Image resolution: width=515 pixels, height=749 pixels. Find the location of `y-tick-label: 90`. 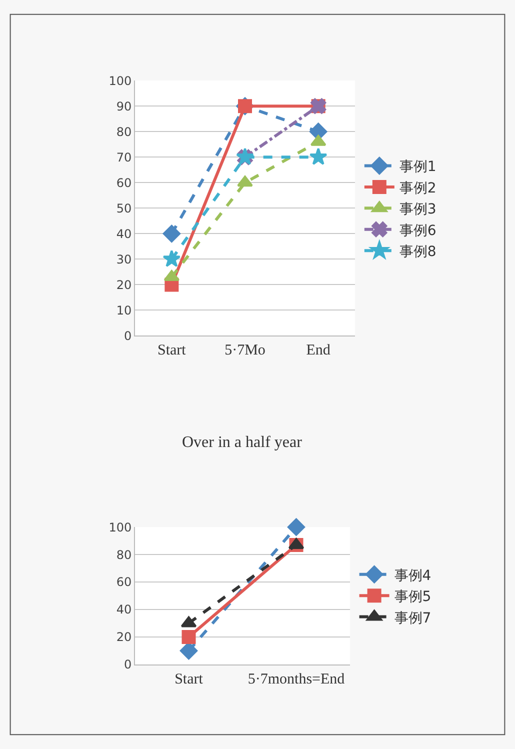

y-tick-label: 90 is located at coordinates (124, 106).